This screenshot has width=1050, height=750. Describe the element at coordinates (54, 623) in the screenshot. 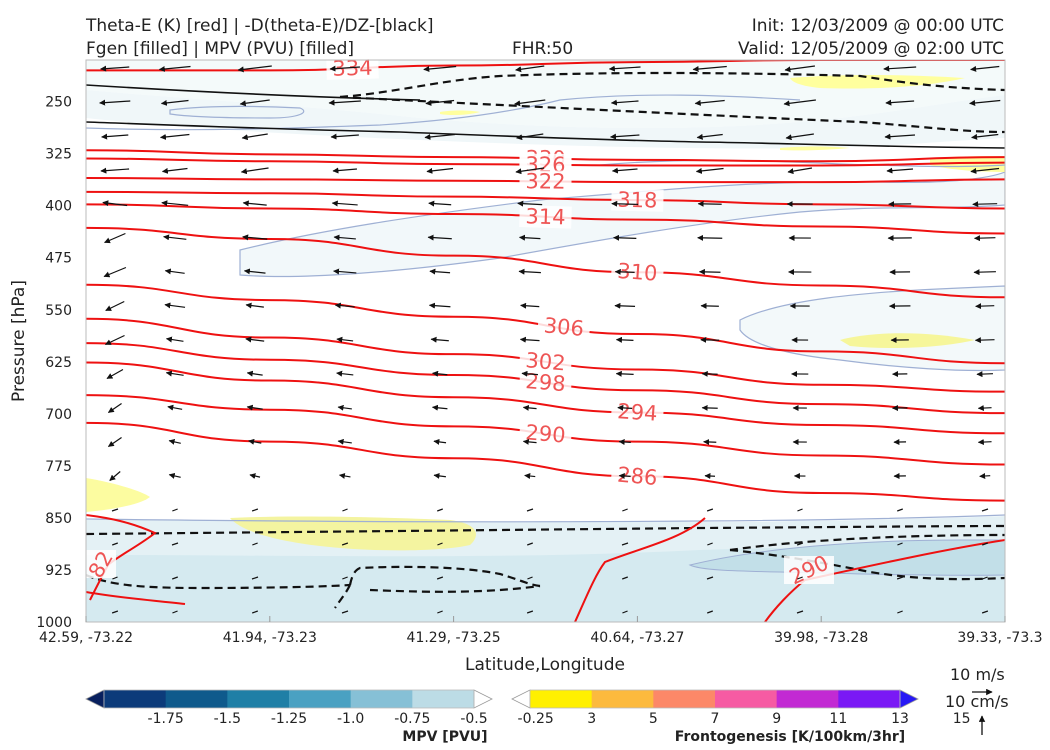

I see `y-tick-label: 1000` at that location.